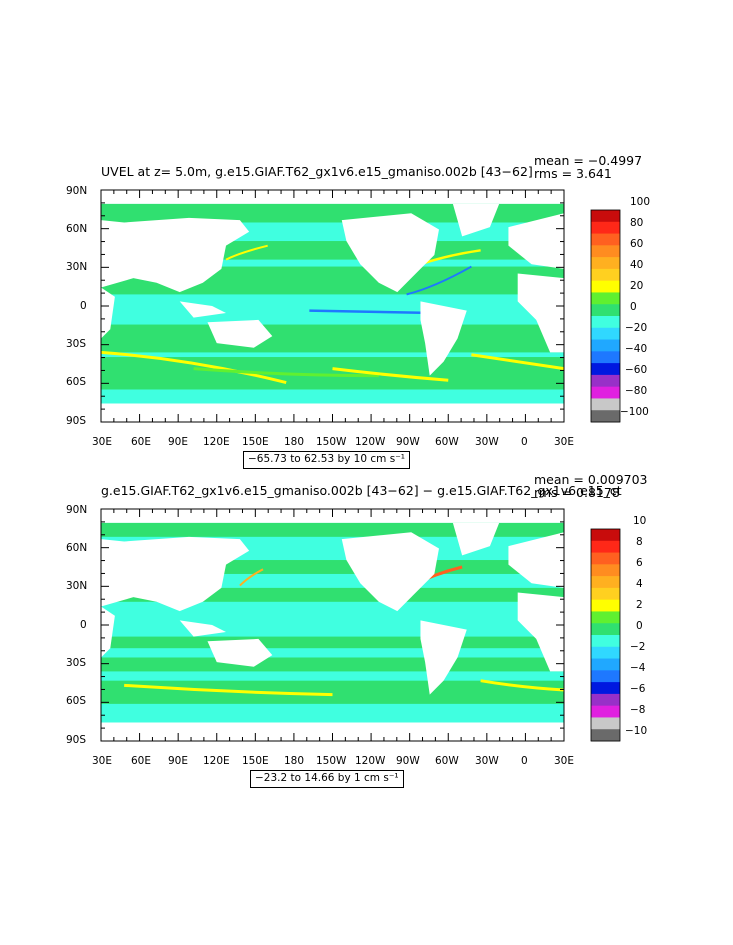  Describe the element at coordinates (370, 442) in the screenshot. I see `lon-label: 120W` at that location.